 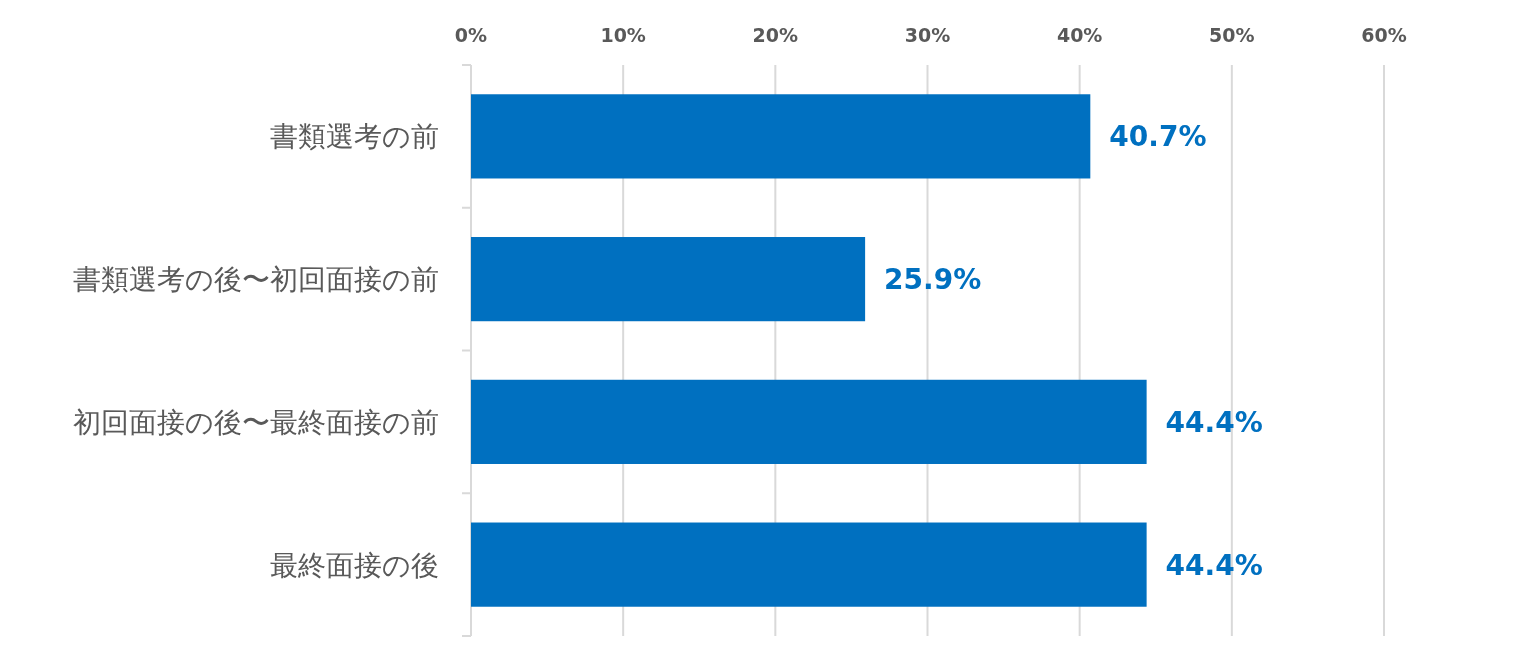 I want to click on y-tick-label: 初回面接の後〜最終面接の前, so click(x=256, y=422).